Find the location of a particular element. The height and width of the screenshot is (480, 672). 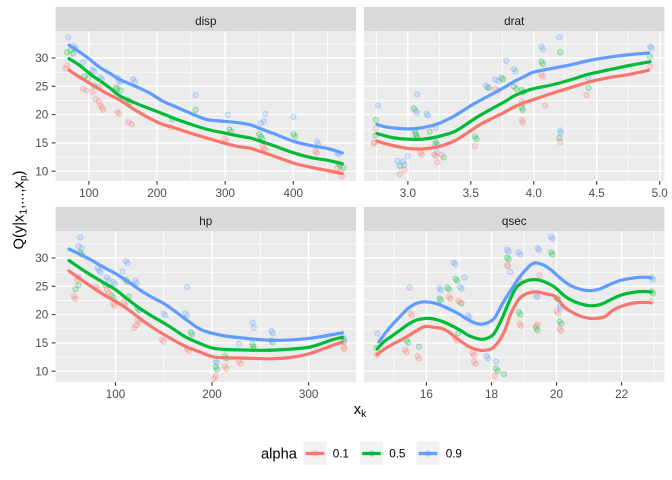

svg-text: 3.0 is located at coordinates (408, 193).